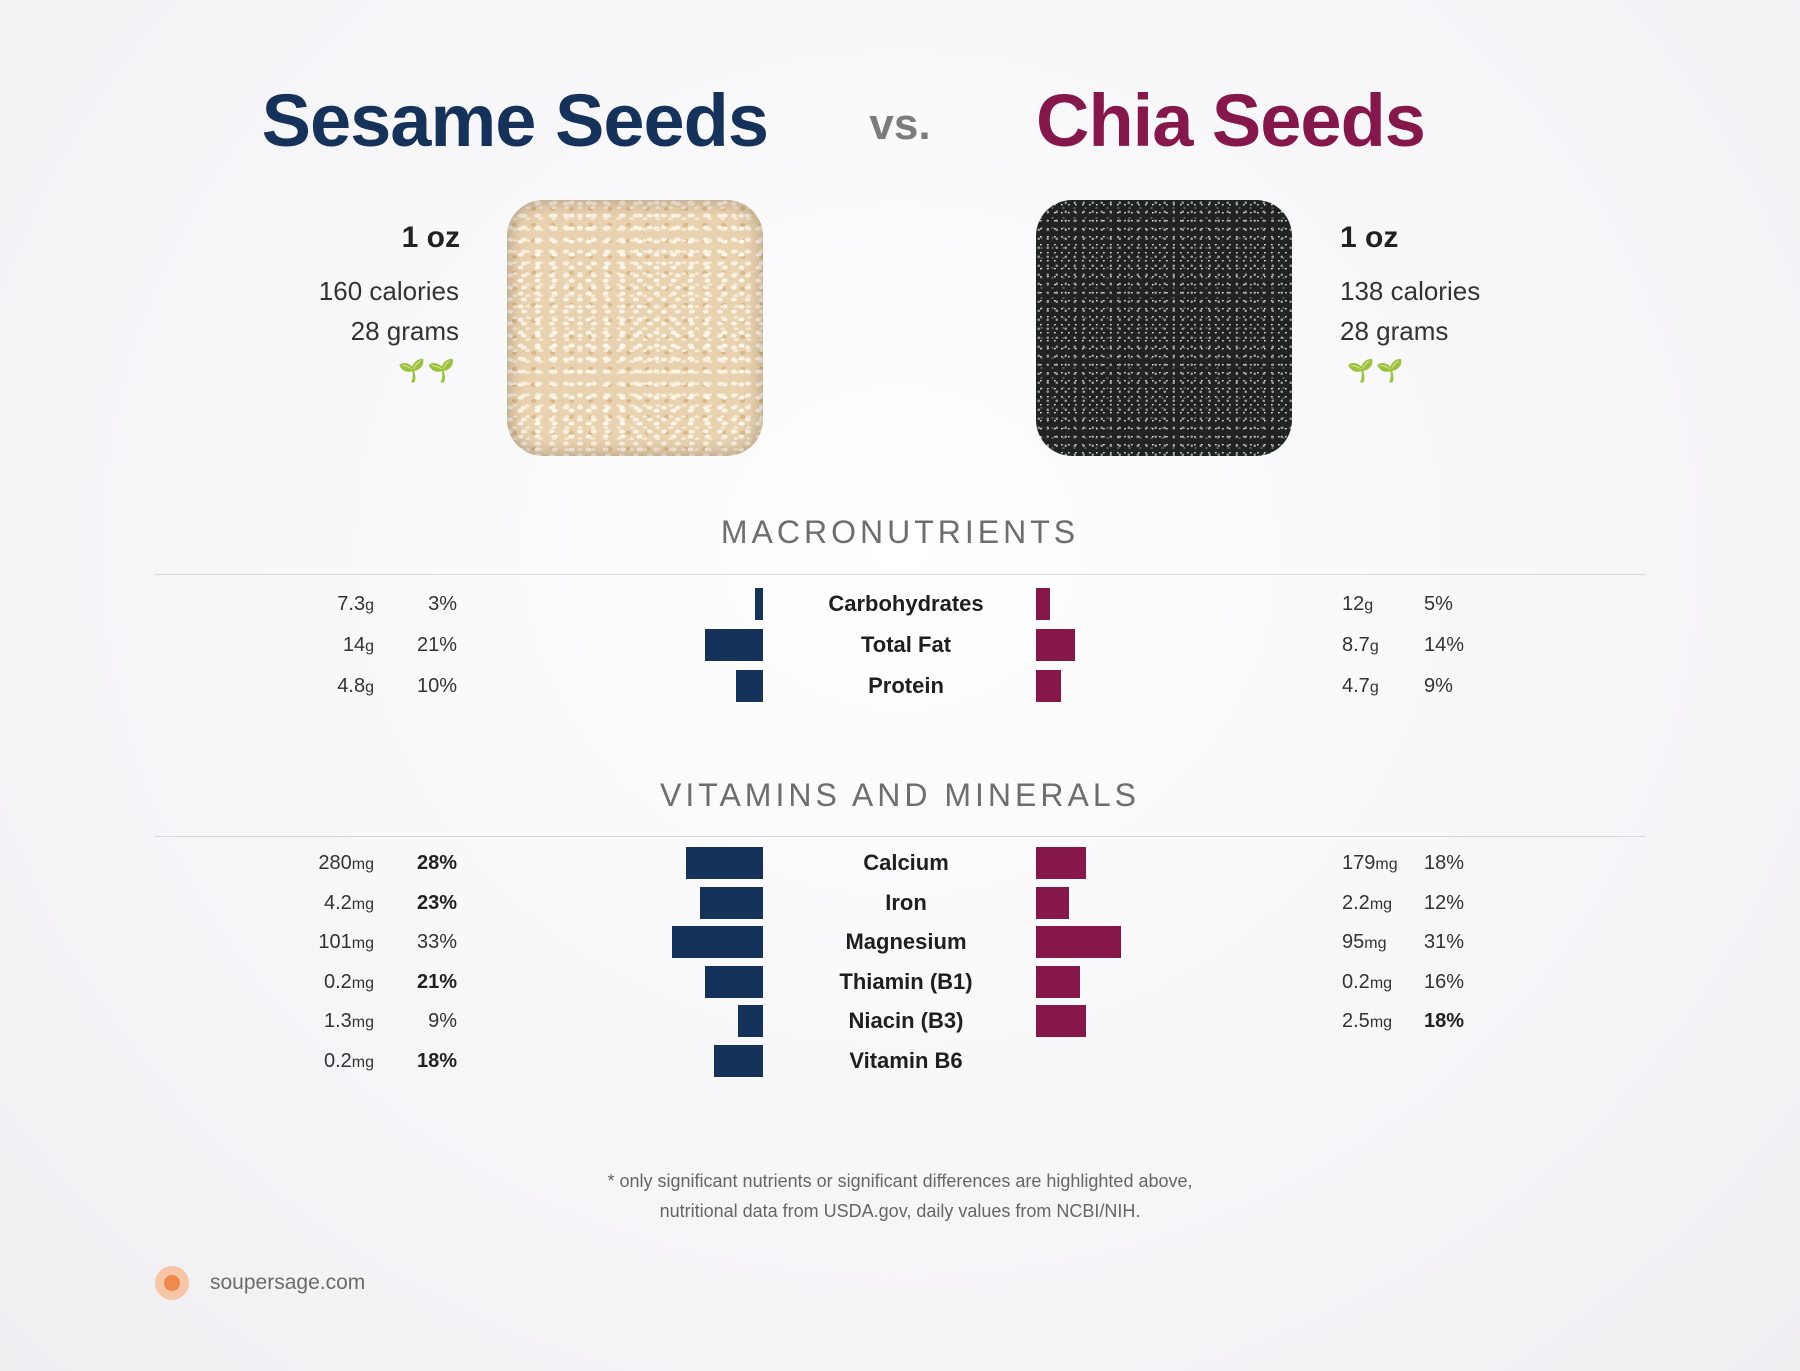 This screenshot has height=1371, width=1800. What do you see at coordinates (348, 902) in the screenshot?
I see `sesame-amount-iron: 4.2mg` at bounding box center [348, 902].